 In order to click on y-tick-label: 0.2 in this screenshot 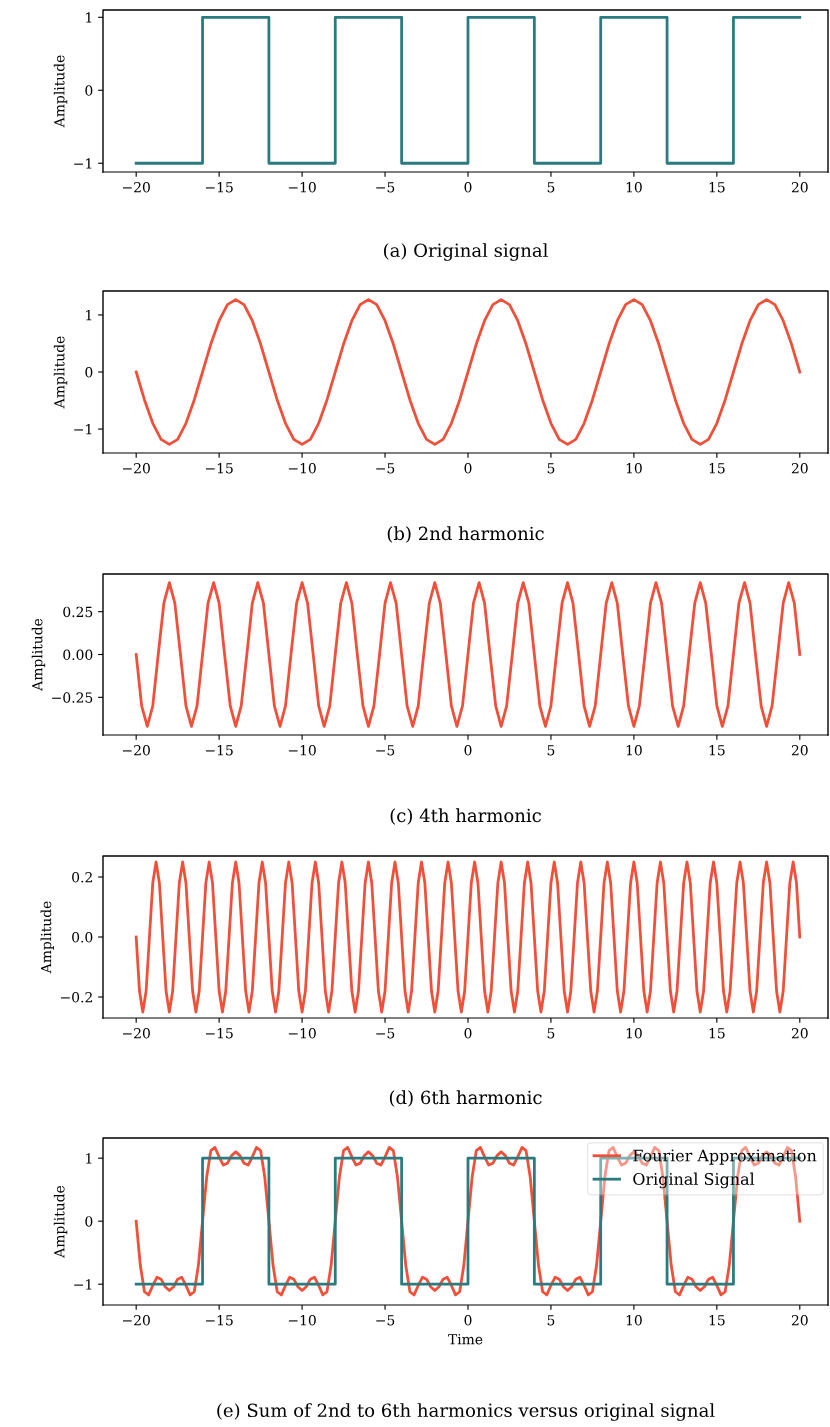, I will do `click(82, 877)`.